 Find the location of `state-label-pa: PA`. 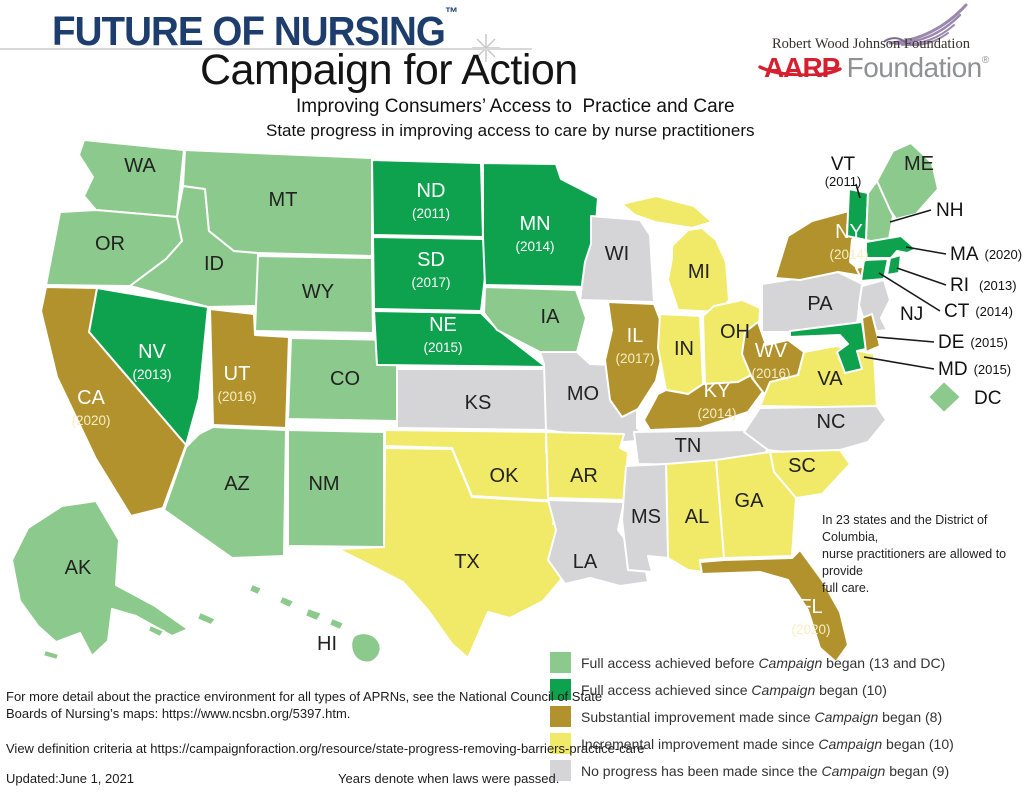

state-label-pa: PA is located at coordinates (820, 304).